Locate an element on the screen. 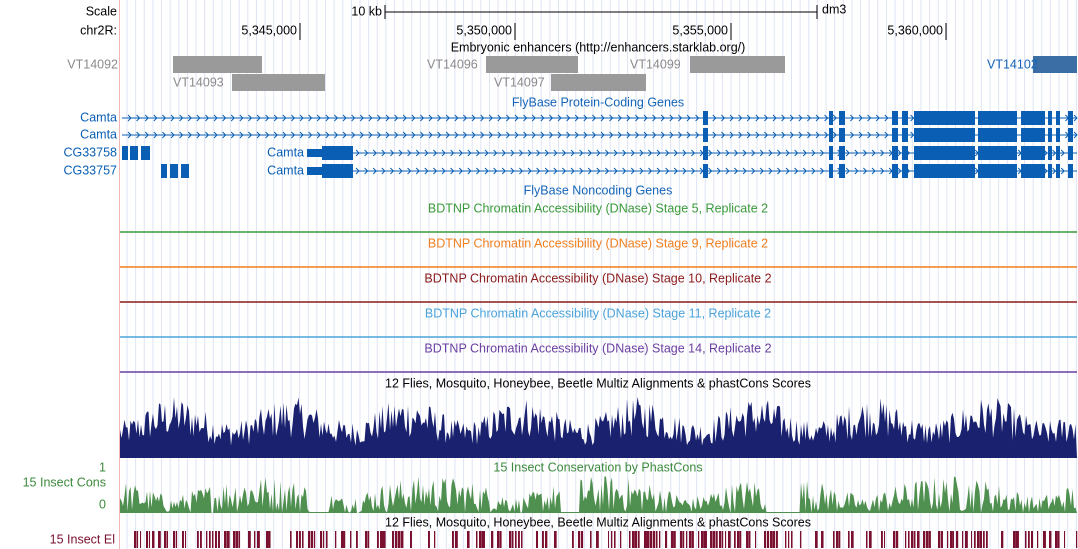  gene-label: CG33757 is located at coordinates (90, 170).